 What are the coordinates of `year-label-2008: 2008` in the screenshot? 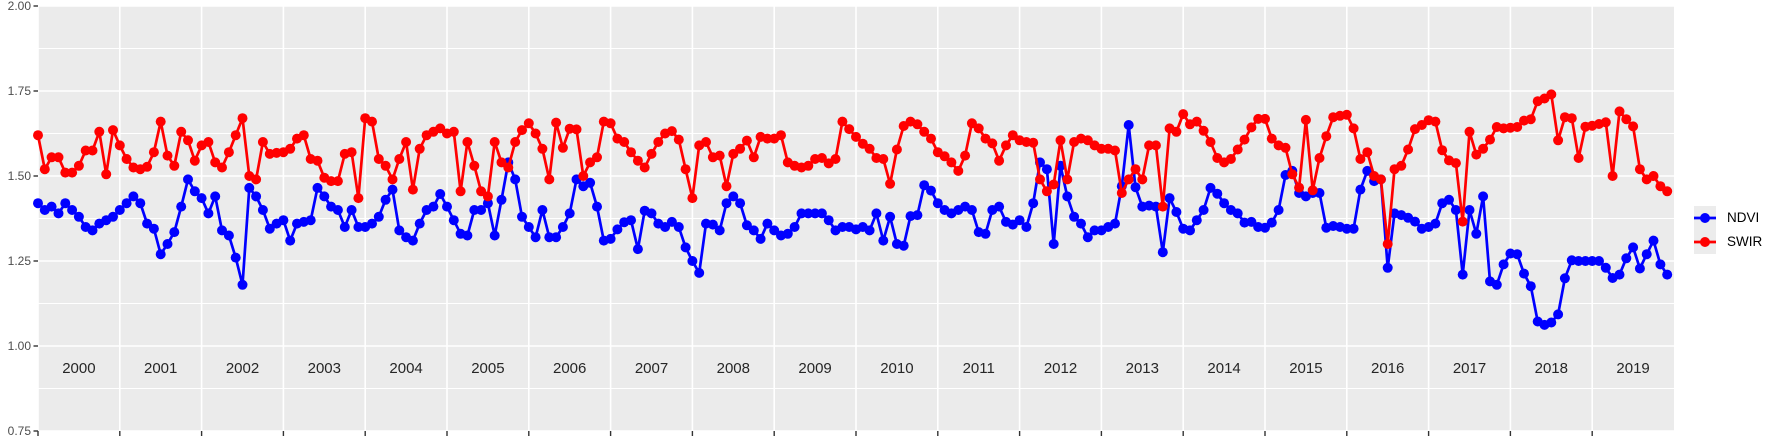 It's located at (733, 368).